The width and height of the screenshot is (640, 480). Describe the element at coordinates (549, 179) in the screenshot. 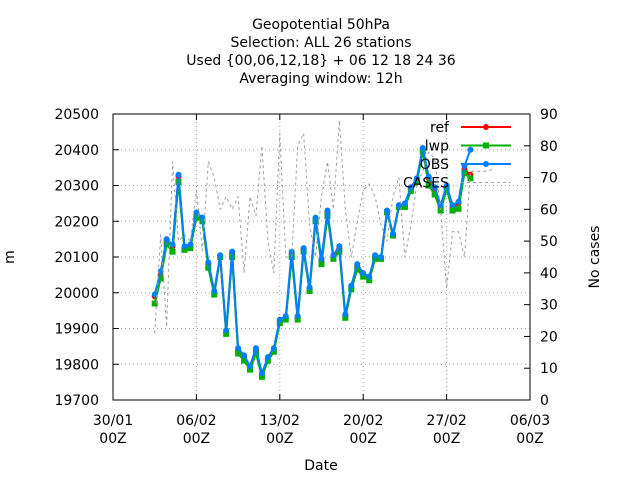

I see `y2-tick-label: 70` at that location.